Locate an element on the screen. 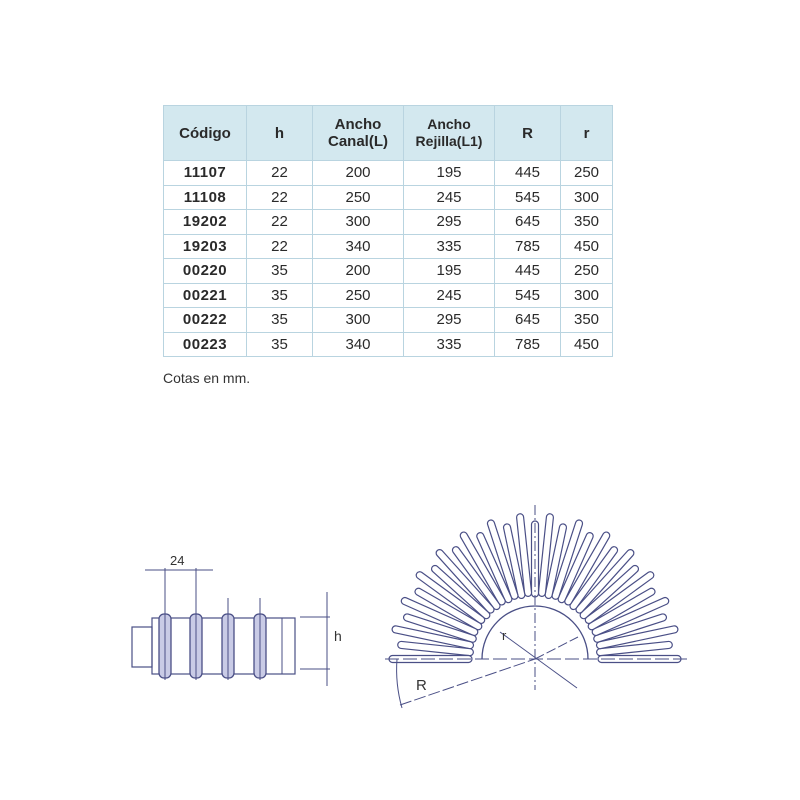 This screenshot has height=800, width=800. side-view-drawing is located at coordinates (230, 627).